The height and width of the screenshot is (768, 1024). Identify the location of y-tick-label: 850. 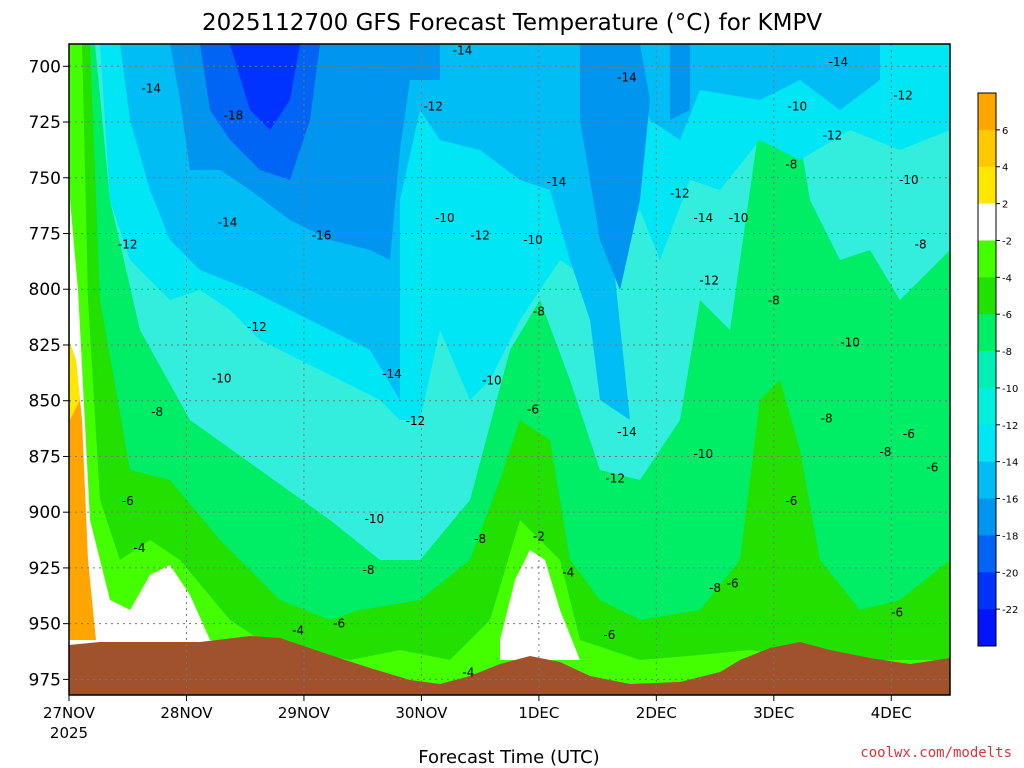
(45, 402).